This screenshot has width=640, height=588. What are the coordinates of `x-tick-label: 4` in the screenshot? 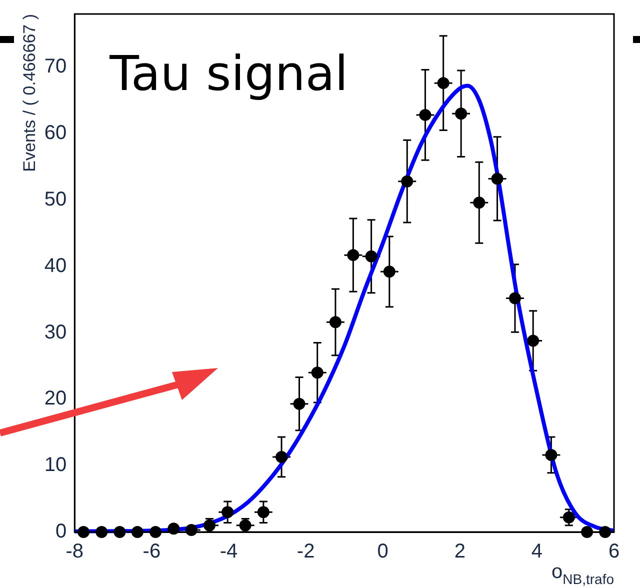 It's located at (537, 551).